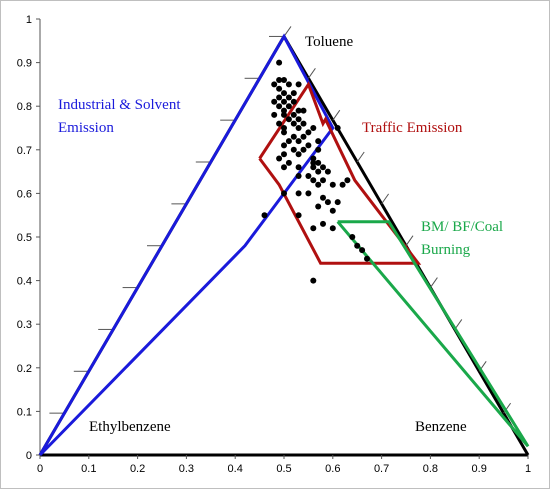  What do you see at coordinates (24, 238) in the screenshot?
I see `y-tick-label: 0.5` at bounding box center [24, 238].